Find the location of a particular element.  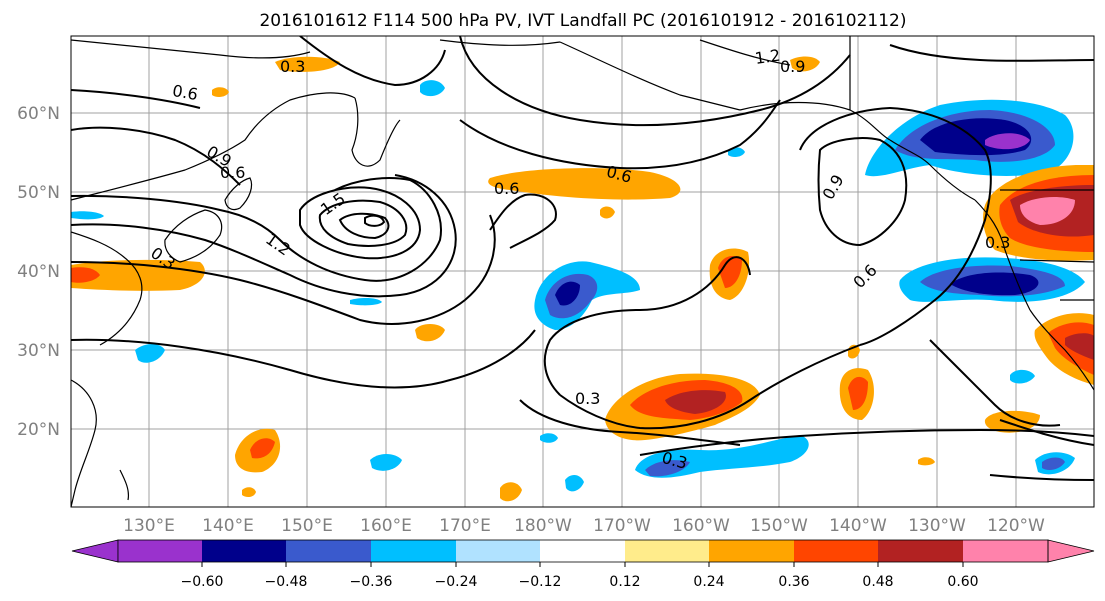

lat-label: 40°N is located at coordinates (38, 272).